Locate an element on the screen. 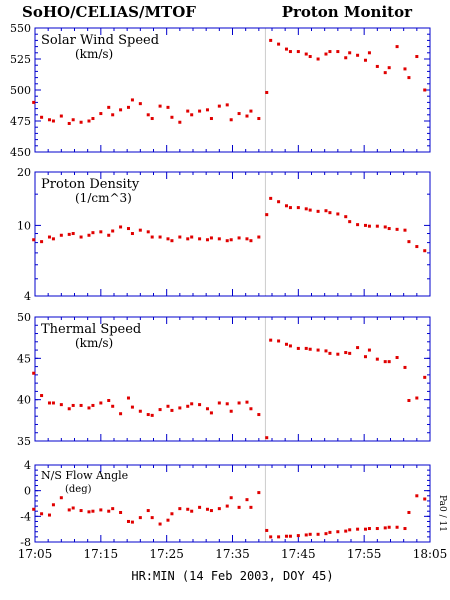  panel-unit: (deg) is located at coordinates (78, 489).